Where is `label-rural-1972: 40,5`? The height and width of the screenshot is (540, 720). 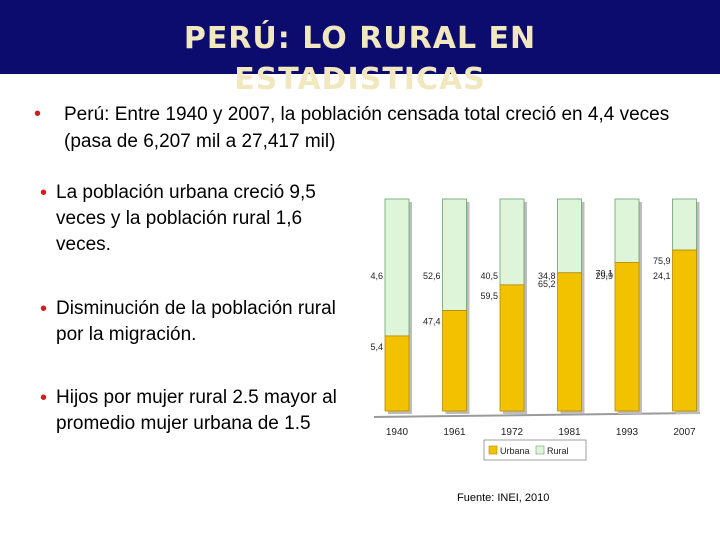
label-rural-1972: 40,5 is located at coordinates (489, 276).